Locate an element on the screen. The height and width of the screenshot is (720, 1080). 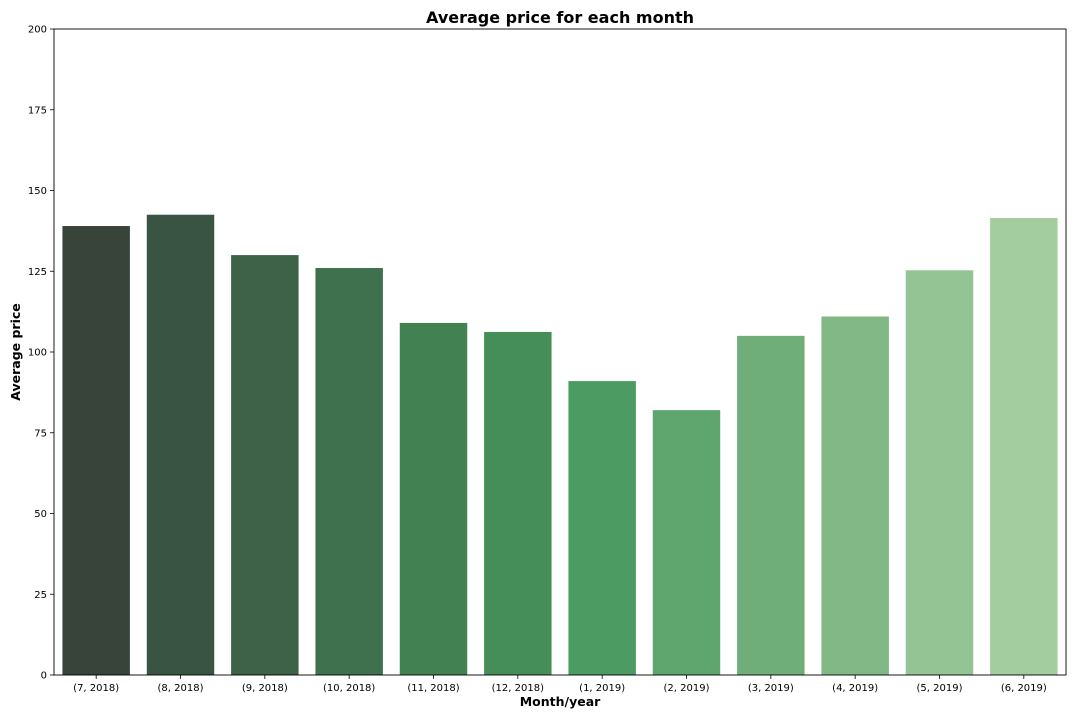
y-axis: 0 25 50 75 100 125 150 175 200 is located at coordinates (41, 353).